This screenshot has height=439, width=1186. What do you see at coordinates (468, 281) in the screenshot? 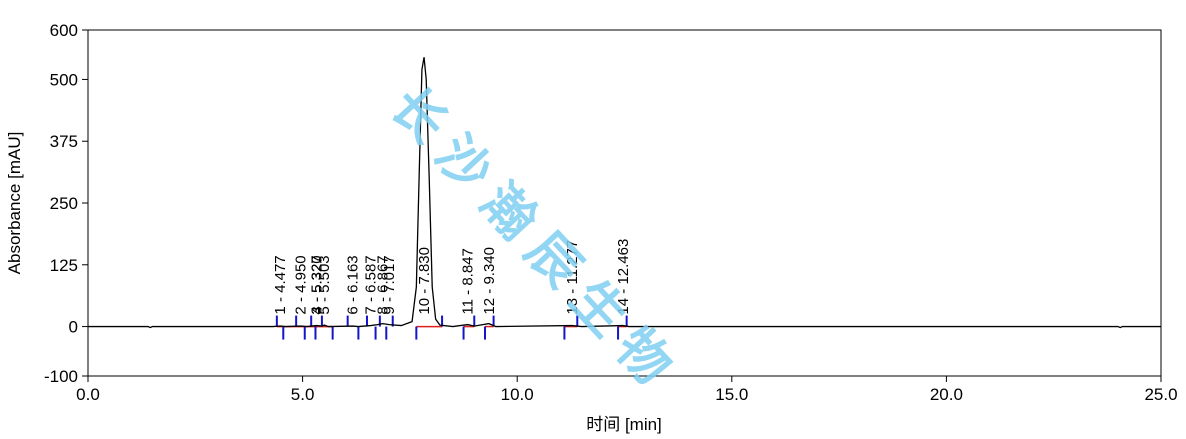
I see `peak-label: 11 - 8.847` at bounding box center [468, 281].